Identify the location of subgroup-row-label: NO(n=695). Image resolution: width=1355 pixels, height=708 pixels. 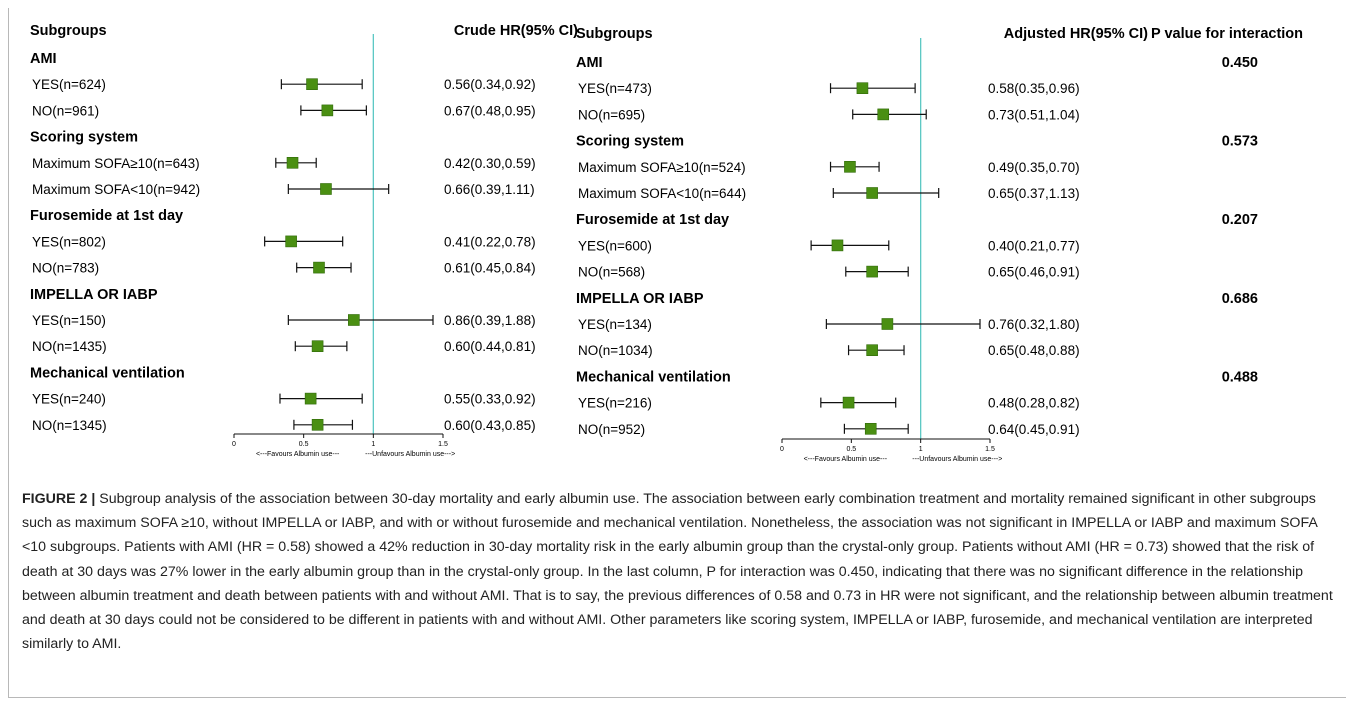
(611, 114).